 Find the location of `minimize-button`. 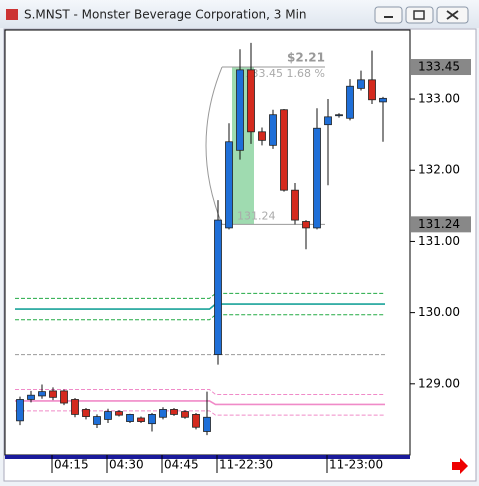

minimize-button is located at coordinates (388, 15).